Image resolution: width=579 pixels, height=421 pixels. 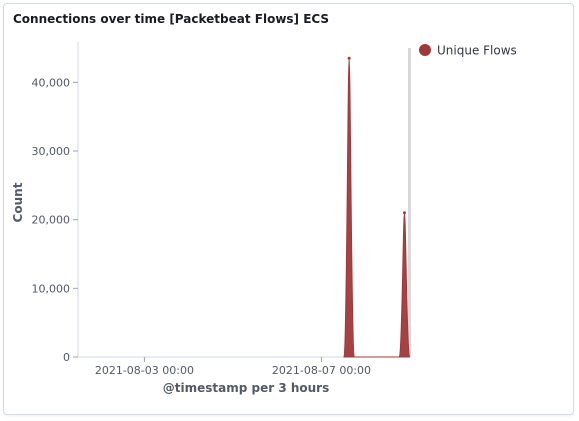 I want to click on x-axis-title: @timestamp per 3 hours, so click(x=246, y=388).